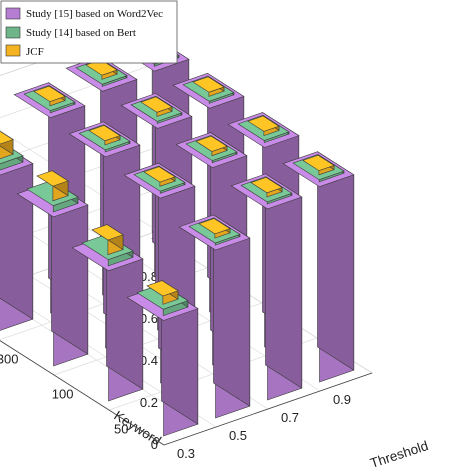  What do you see at coordinates (214, 316) in the screenshot?
I see `bar-stack-th0.5-kw50` at bounding box center [214, 316].